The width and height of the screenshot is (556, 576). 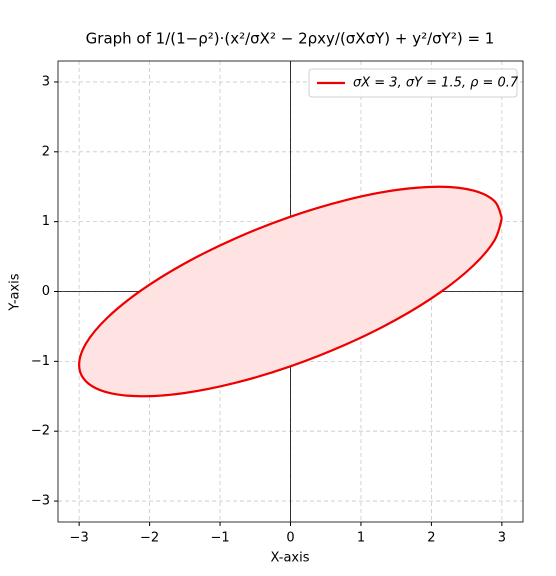 What do you see at coordinates (40, 361) in the screenshot?
I see `y-tick-label: −1` at bounding box center [40, 361].